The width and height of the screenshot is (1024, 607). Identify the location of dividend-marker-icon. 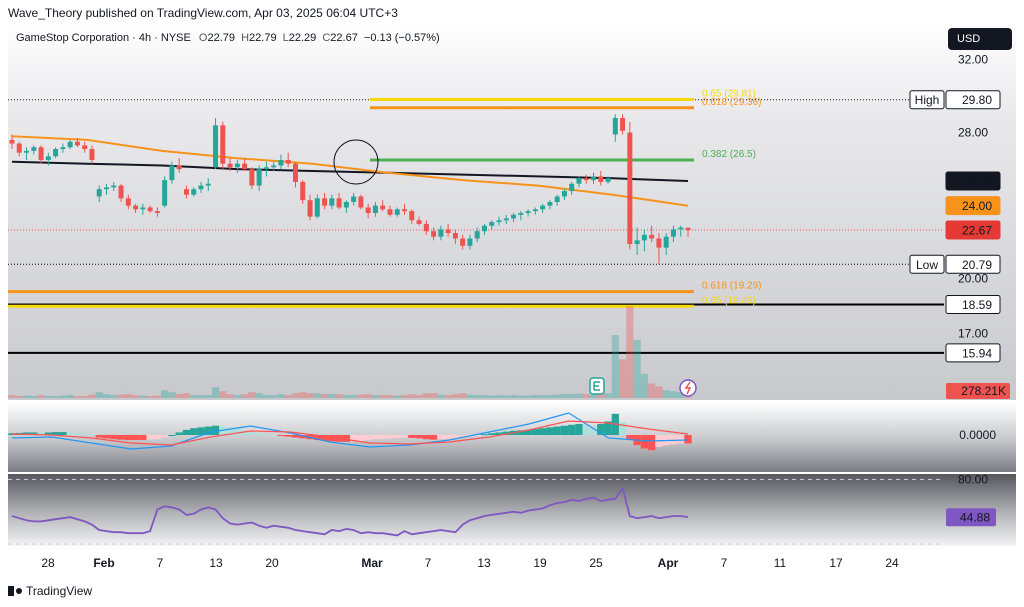
(688, 388).